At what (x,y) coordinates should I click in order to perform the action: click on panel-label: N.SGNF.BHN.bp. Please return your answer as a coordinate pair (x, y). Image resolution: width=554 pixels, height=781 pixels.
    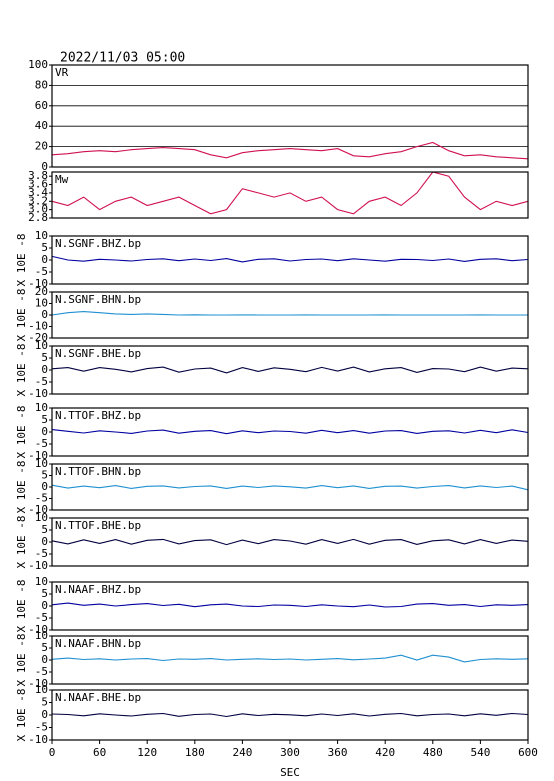
    Looking at the image, I should click on (98, 299).